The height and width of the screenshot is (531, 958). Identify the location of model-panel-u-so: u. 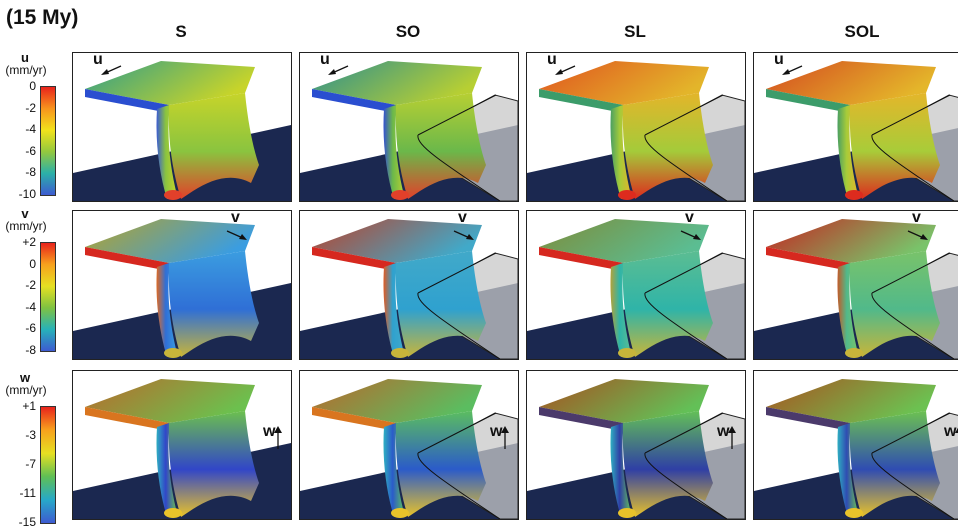
(409, 127).